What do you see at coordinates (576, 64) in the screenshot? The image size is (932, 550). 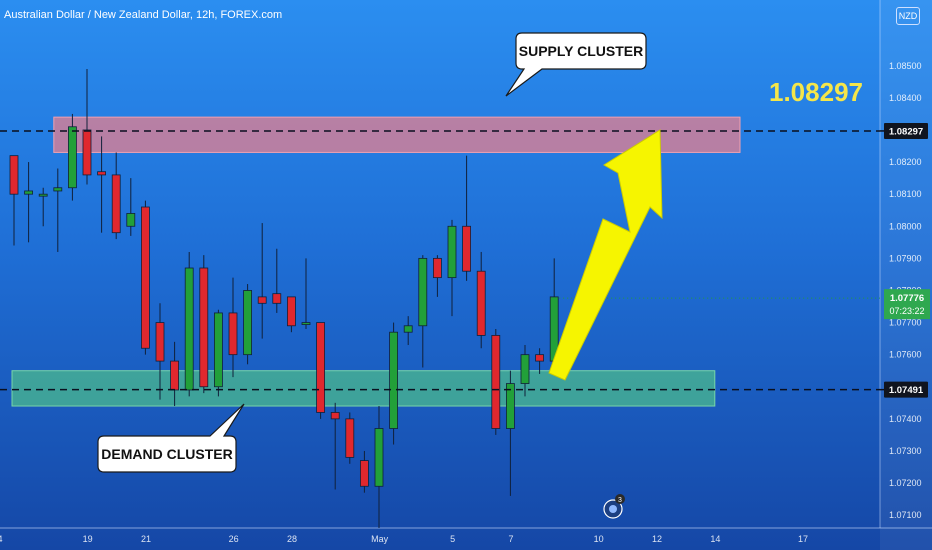 I see `supply-callout-box` at bounding box center [576, 64].